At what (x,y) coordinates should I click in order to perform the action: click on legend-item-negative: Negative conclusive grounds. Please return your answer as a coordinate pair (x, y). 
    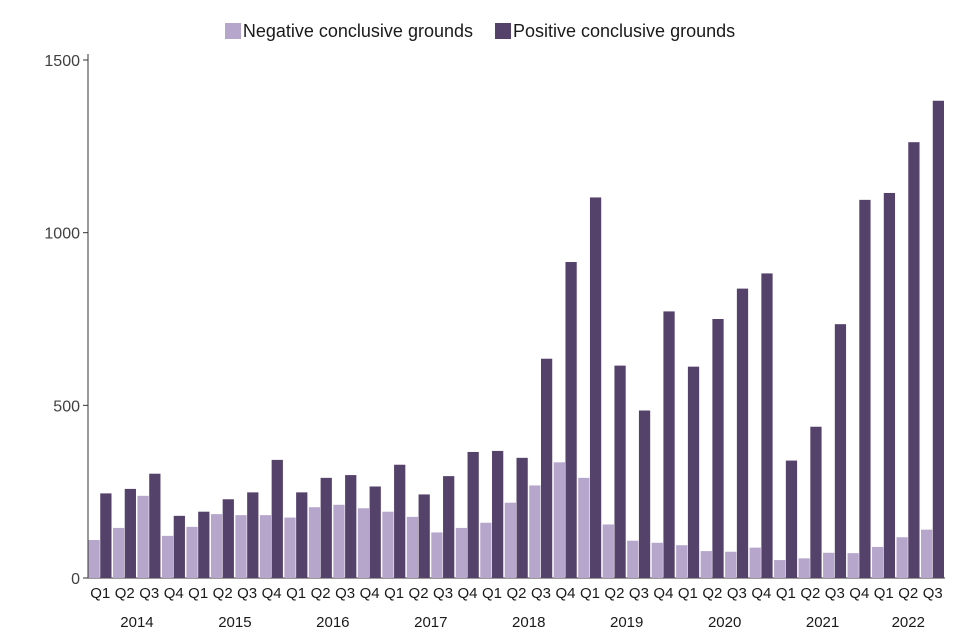
    Looking at the image, I should click on (348, 31).